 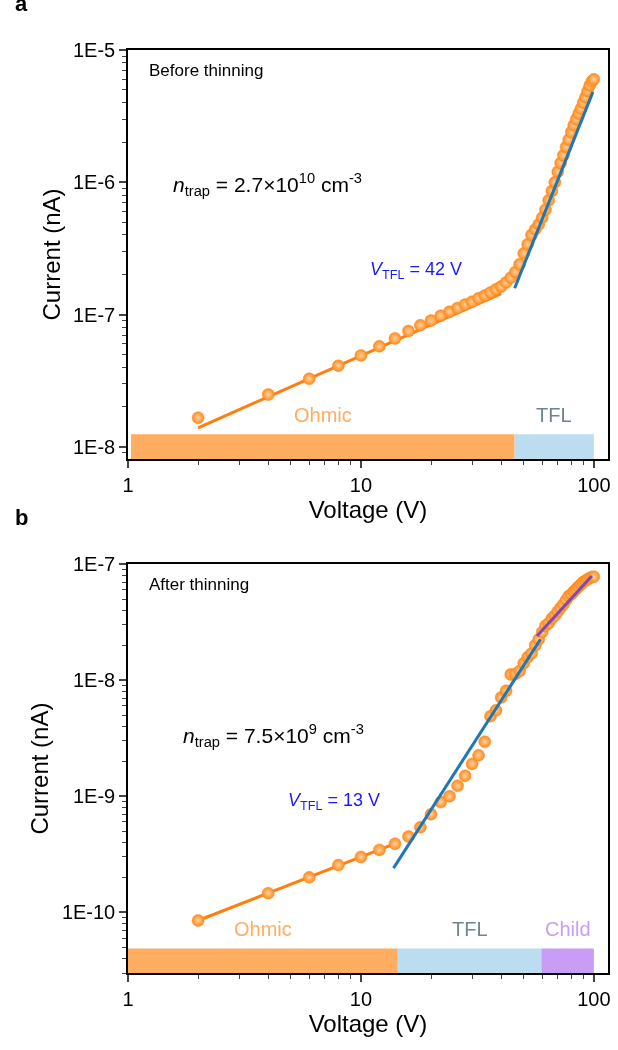 What do you see at coordinates (267, 185) in the screenshot?
I see `annotation: n$_{trap}$ = 2.7×10$^{10}$ cm$^{-3}$` at bounding box center [267, 185].